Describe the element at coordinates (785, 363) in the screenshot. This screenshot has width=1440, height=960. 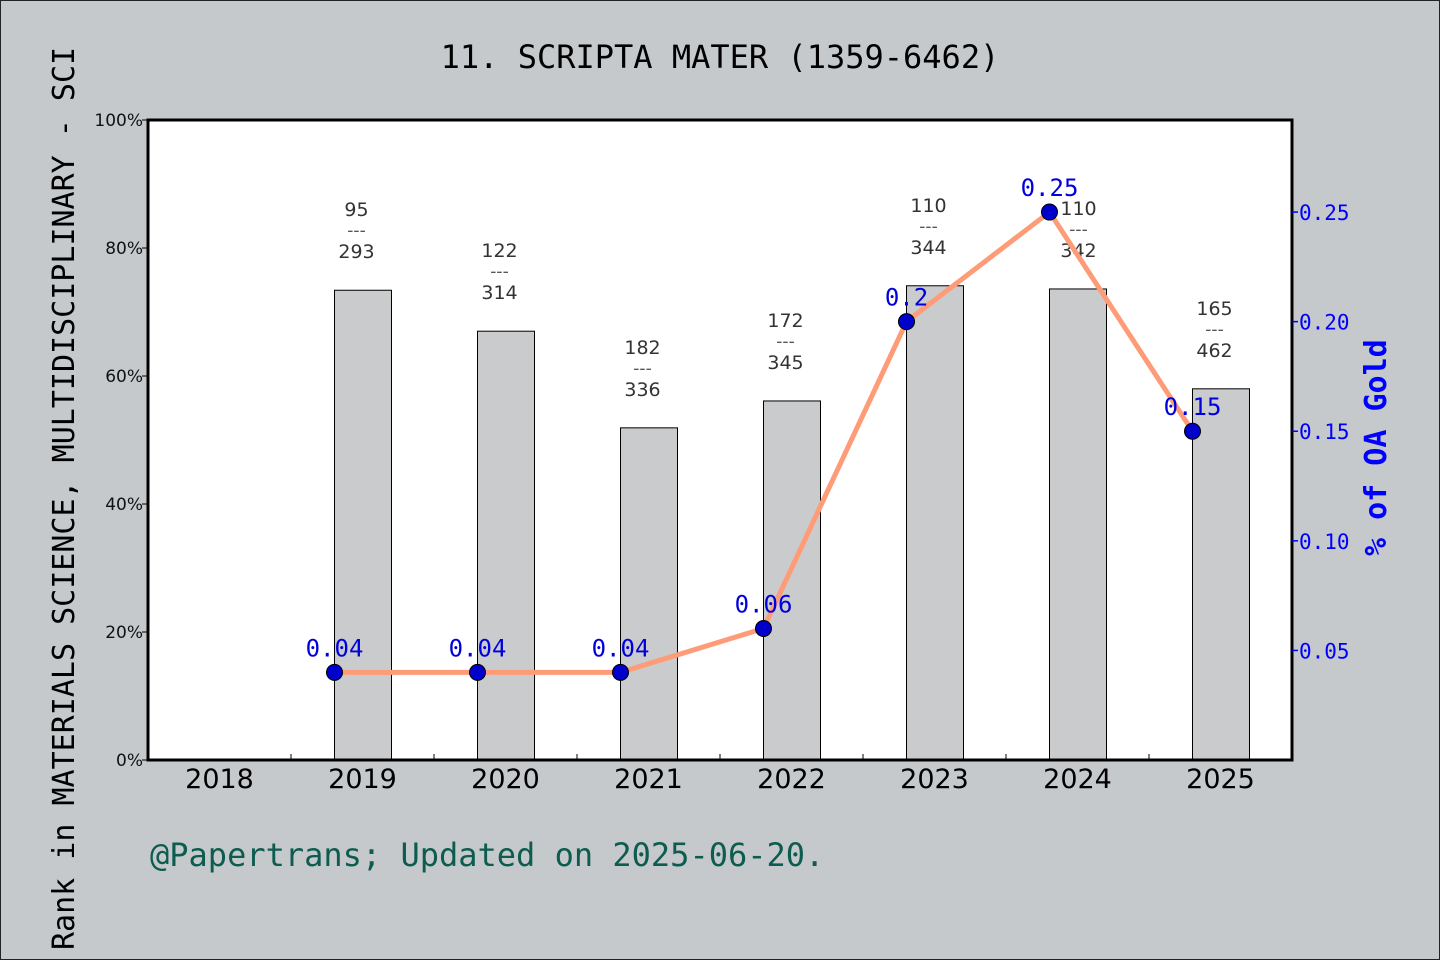
I see `total-label: 345` at that location.